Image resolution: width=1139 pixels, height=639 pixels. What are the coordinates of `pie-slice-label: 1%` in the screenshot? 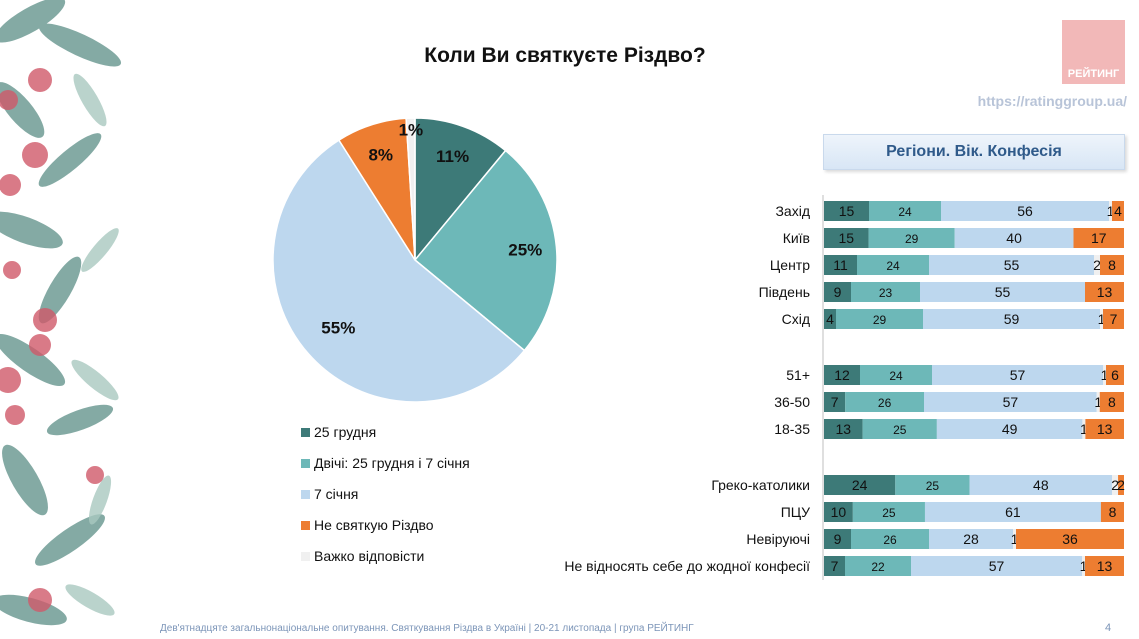 It's located at (411, 129).